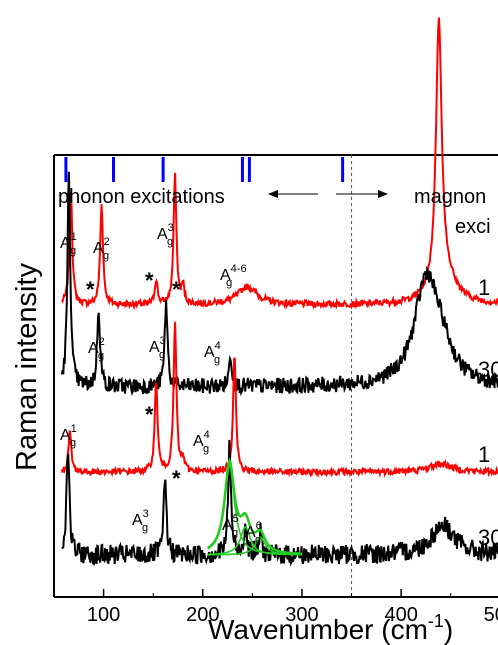 This screenshot has width=498, height=645. I want to click on region-arrows, so click(328, 194).